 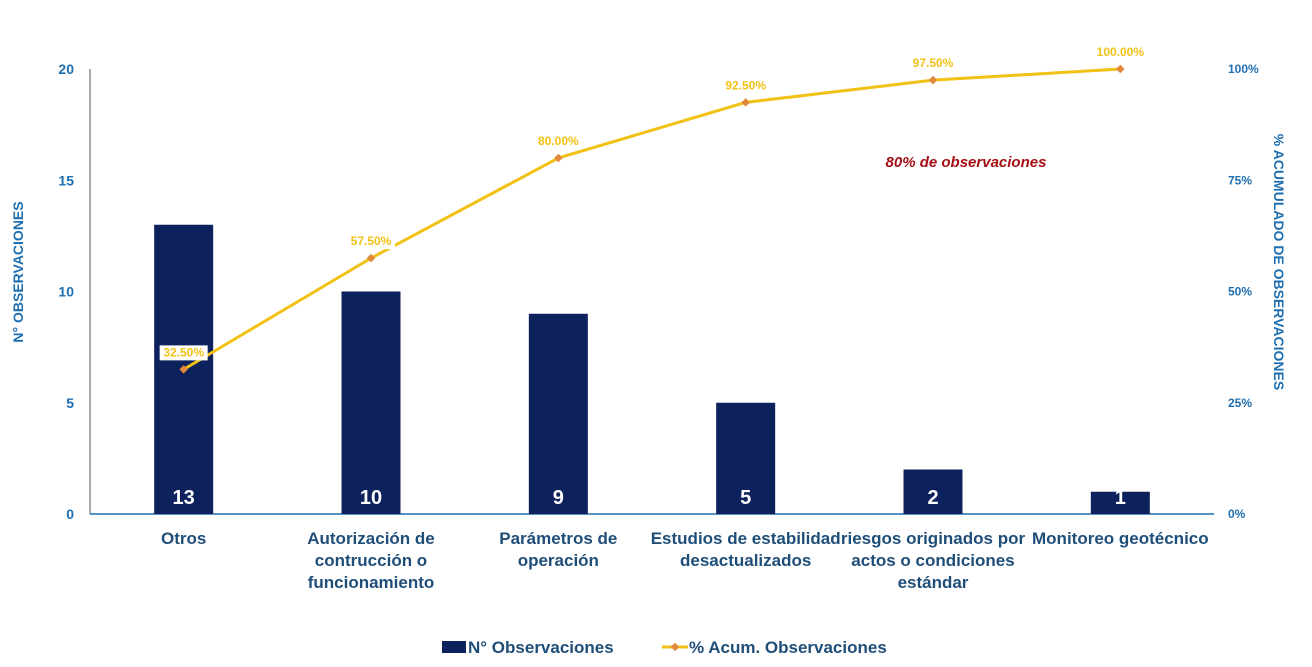 What do you see at coordinates (558, 549) in the screenshot?
I see `x-tick-label: Parámetros de operación` at bounding box center [558, 549].